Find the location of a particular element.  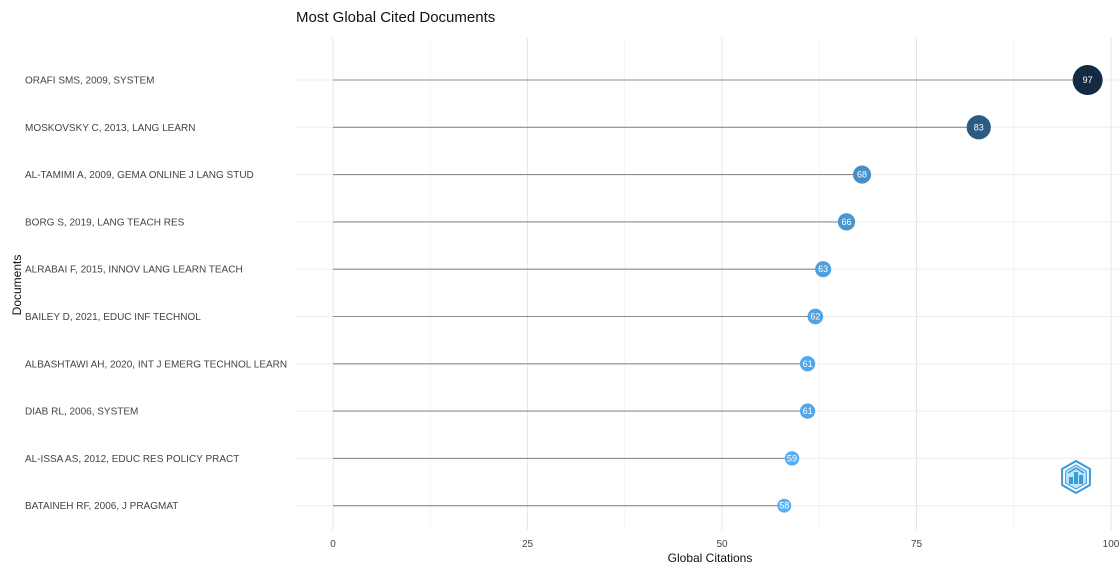

x-tick-label: 75 is located at coordinates (917, 544).